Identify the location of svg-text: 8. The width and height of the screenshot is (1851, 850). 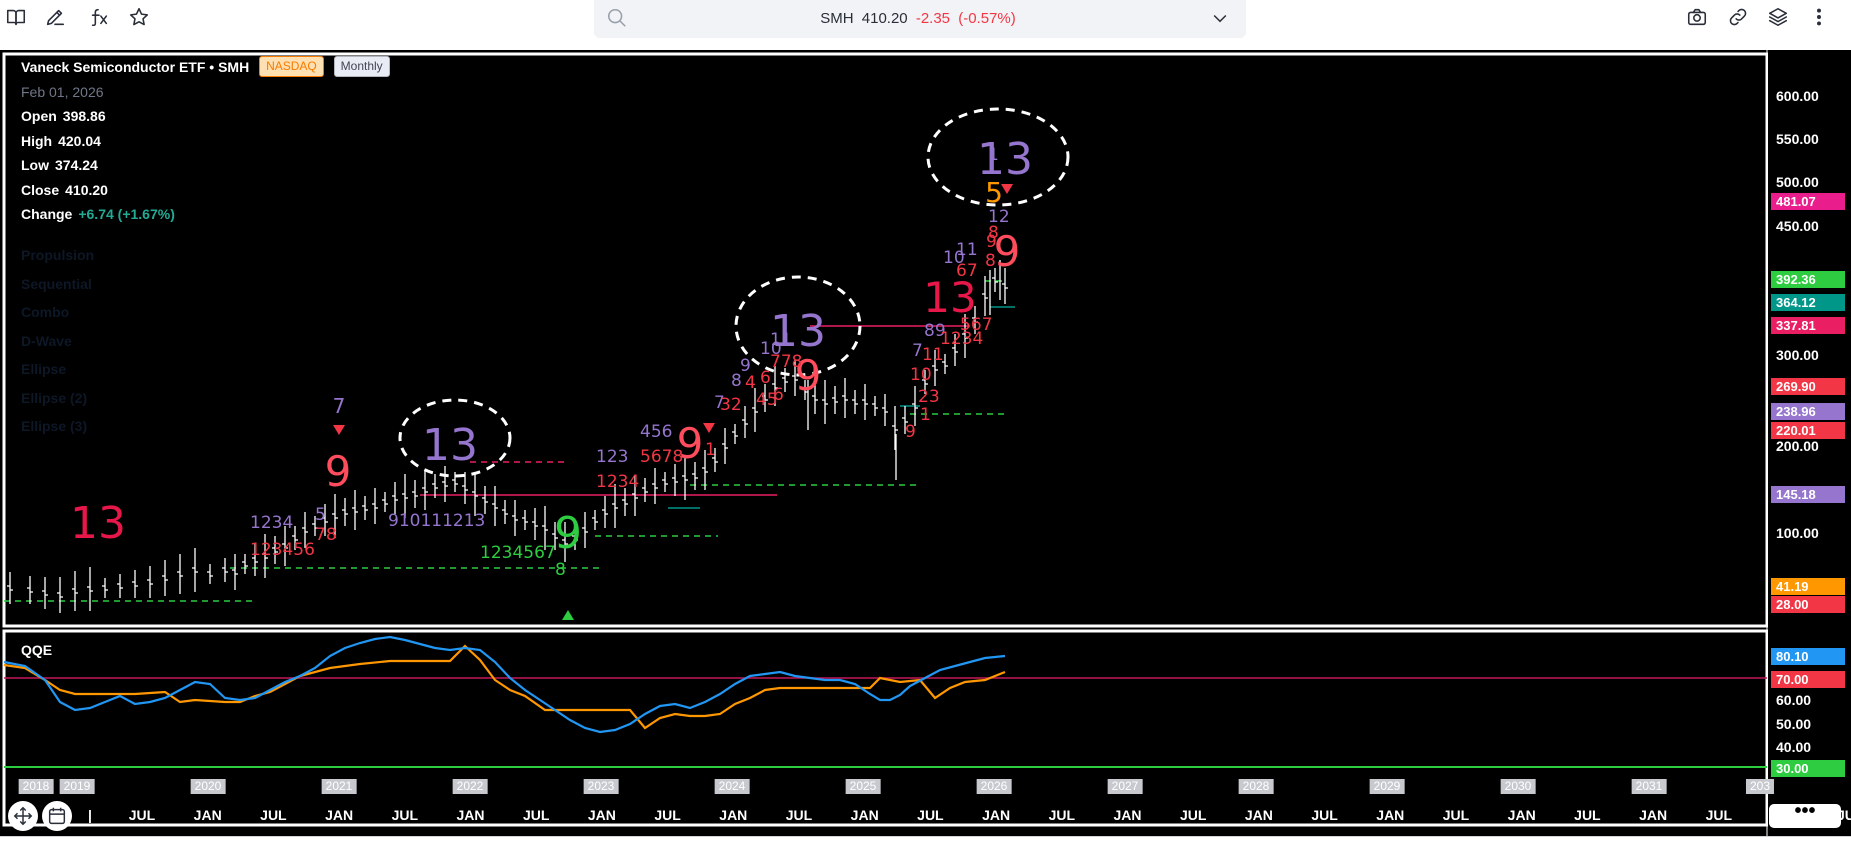
(736, 381).